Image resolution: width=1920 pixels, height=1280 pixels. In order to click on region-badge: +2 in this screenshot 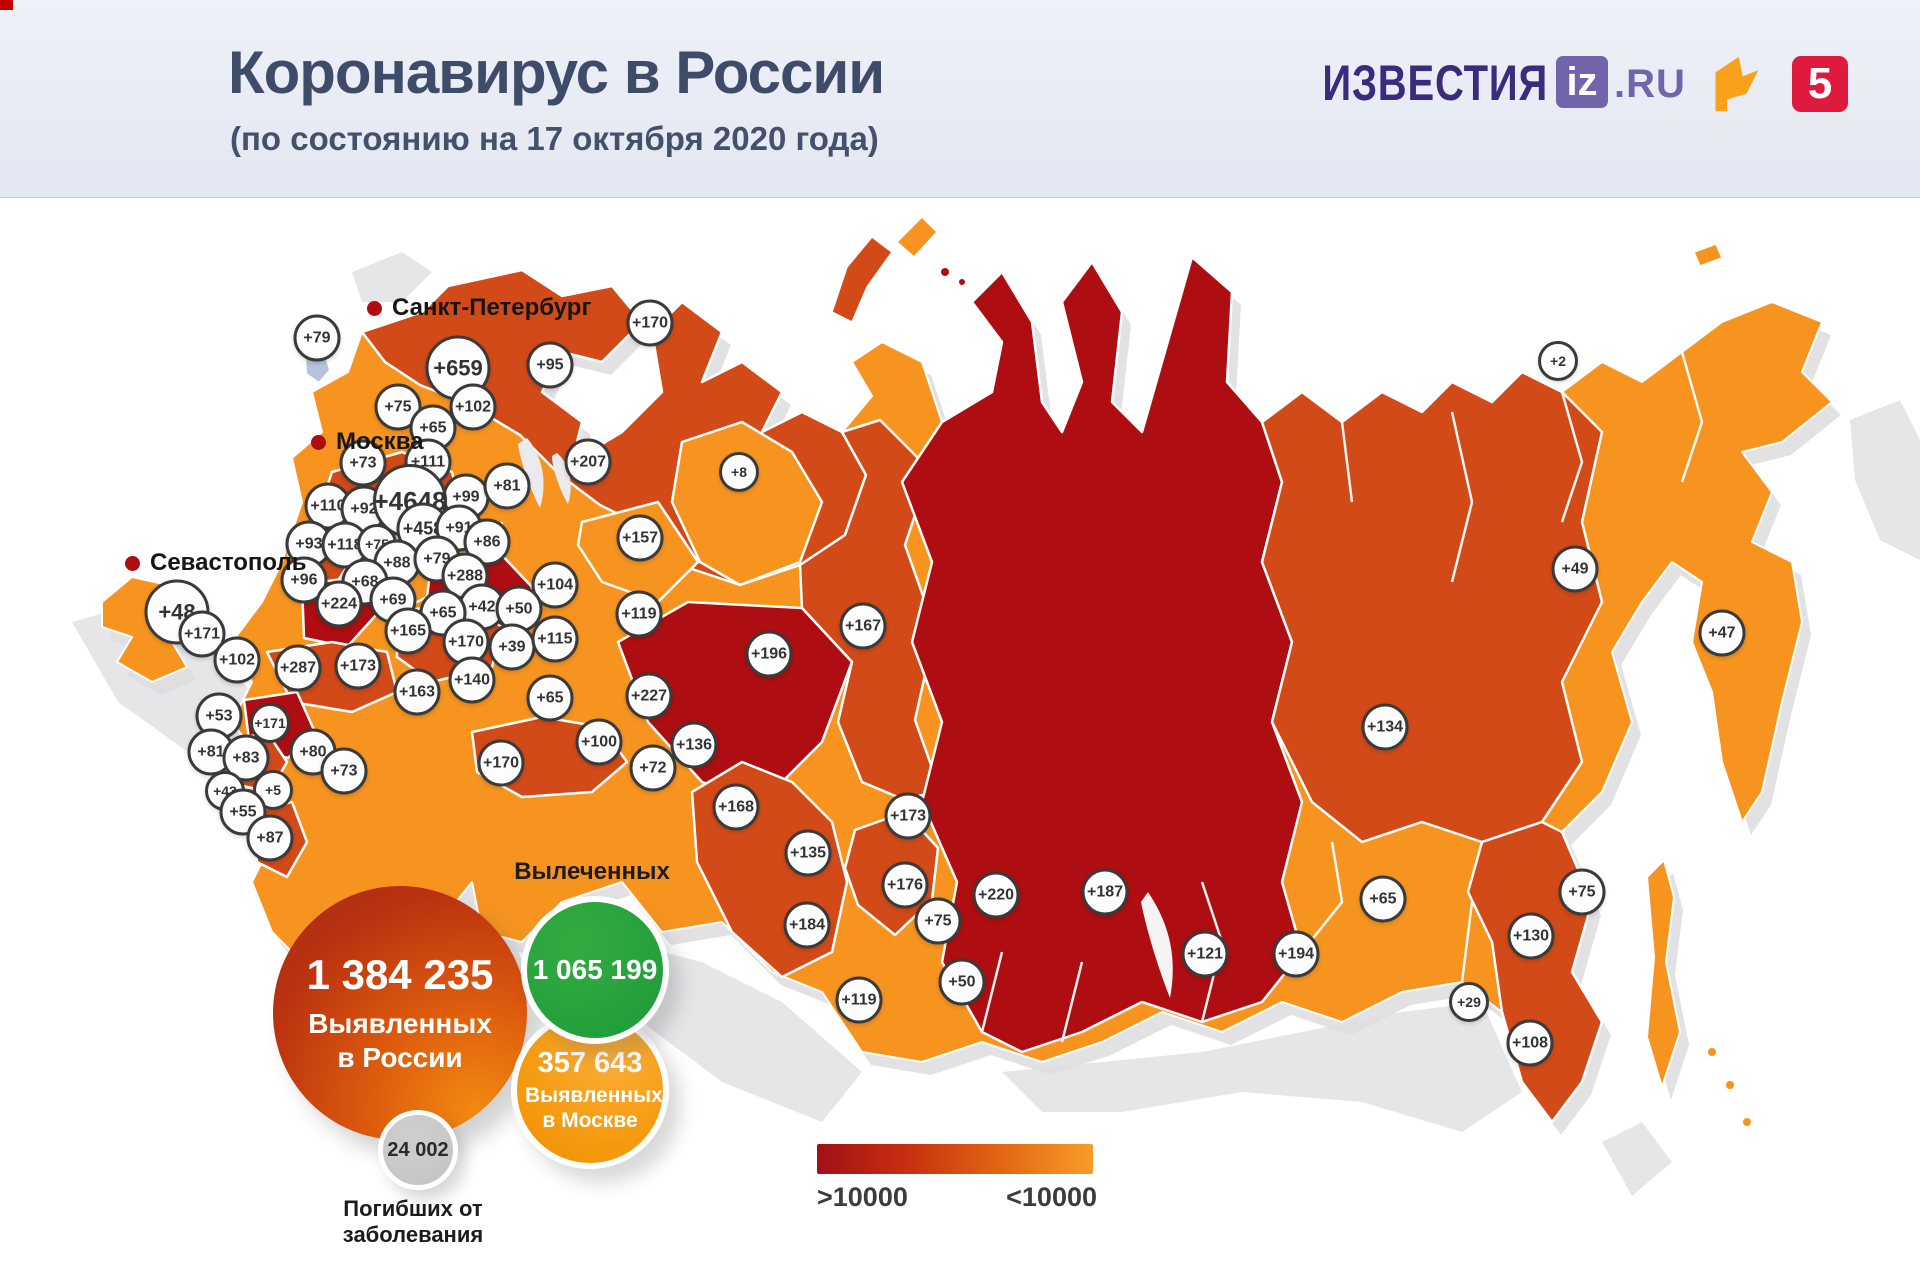, I will do `click(1558, 361)`.